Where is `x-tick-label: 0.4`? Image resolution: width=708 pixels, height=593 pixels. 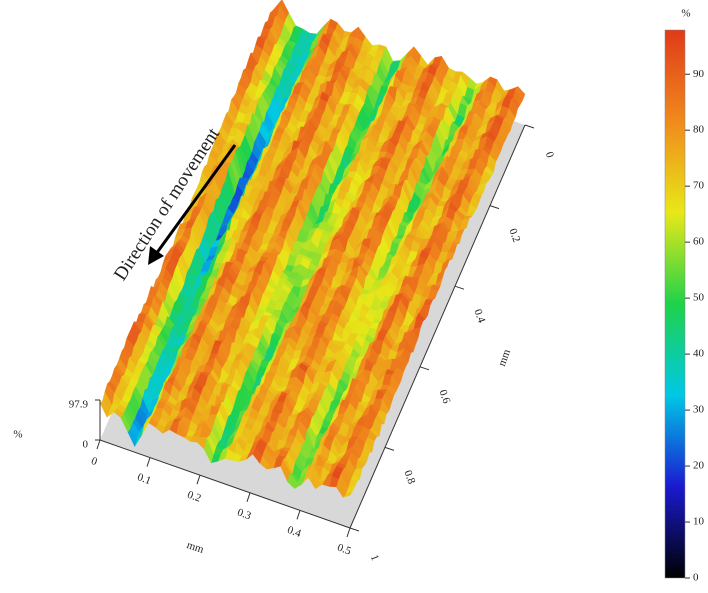 x-tick-label: 0.4 is located at coordinates (294, 532).